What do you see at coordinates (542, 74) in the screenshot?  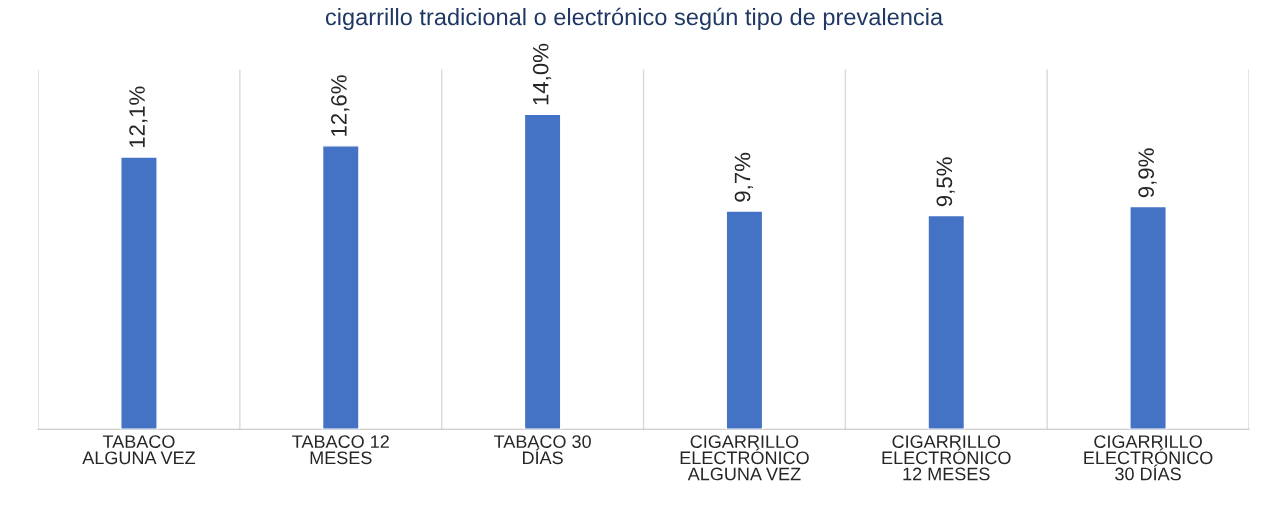 I see `data-label: 14,0%` at bounding box center [542, 74].